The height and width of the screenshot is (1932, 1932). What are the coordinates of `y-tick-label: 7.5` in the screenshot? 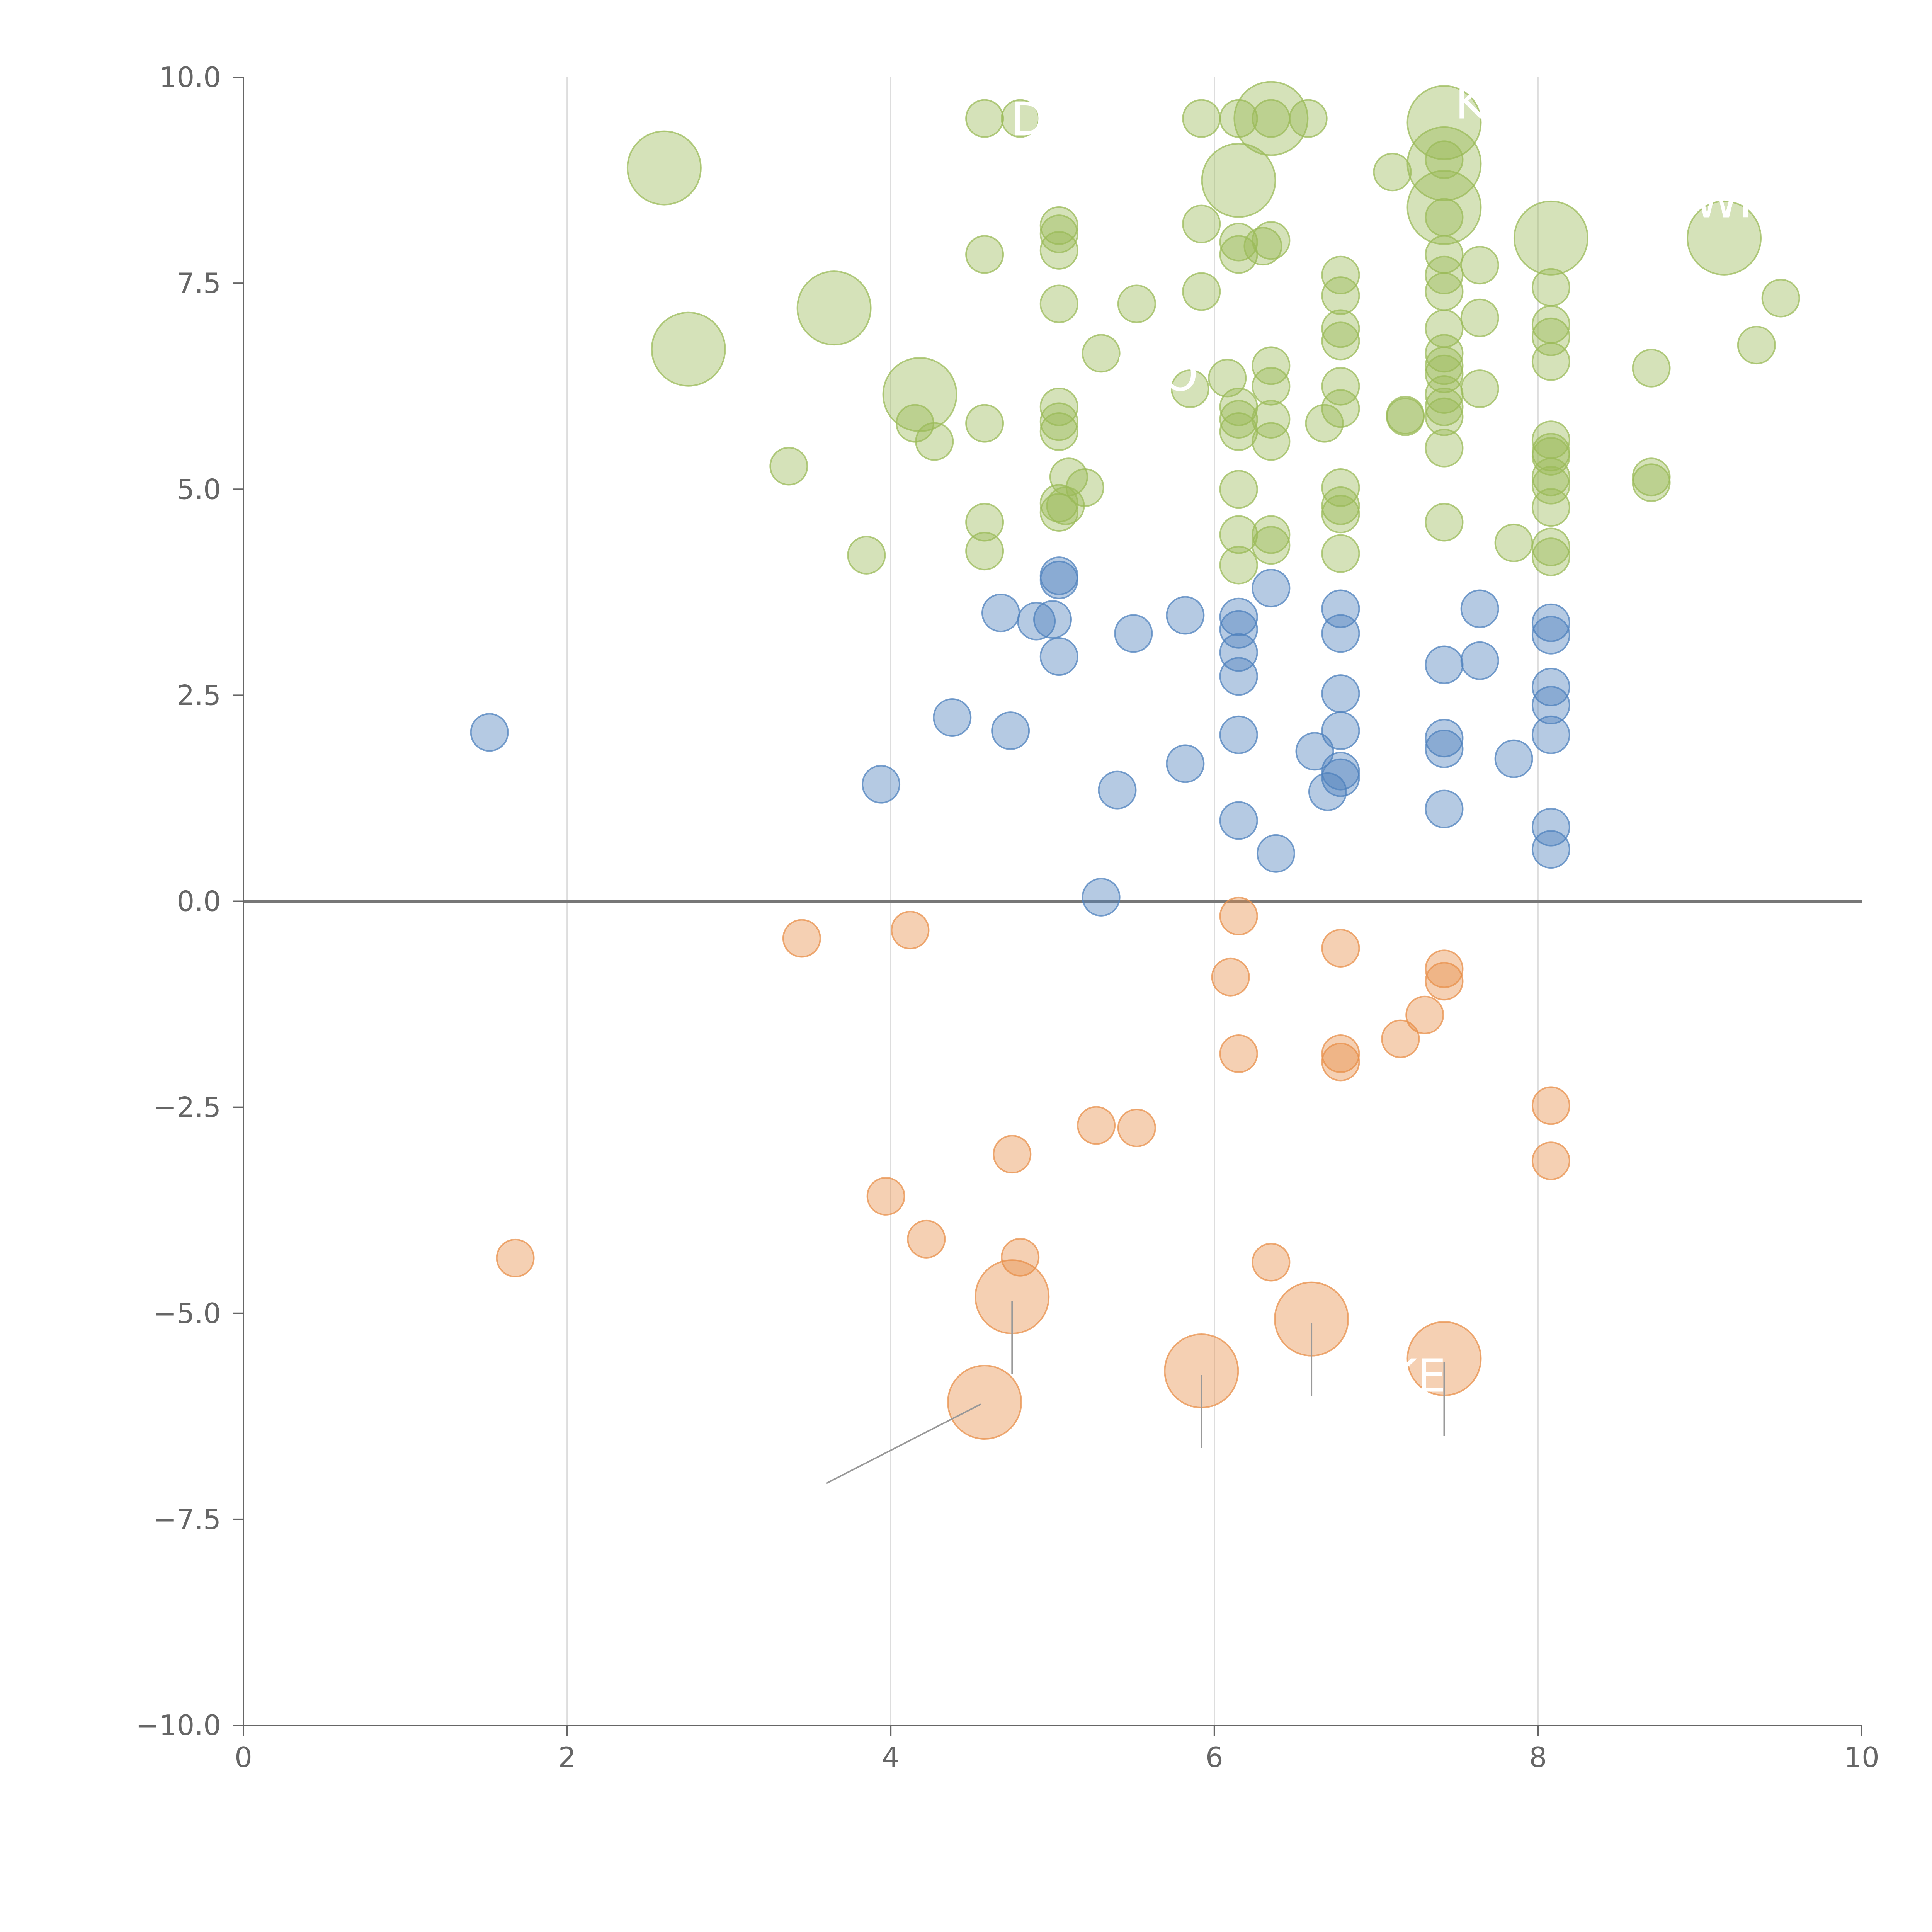 It's located at (199, 283).